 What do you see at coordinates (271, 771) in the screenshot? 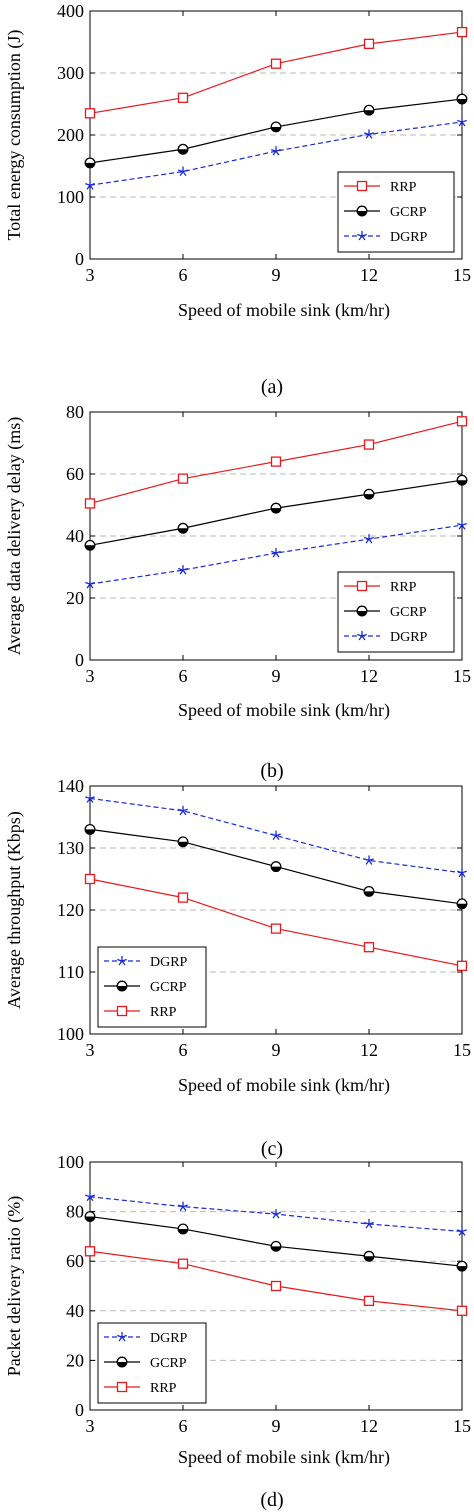
I see `figure-caption: (b)` at bounding box center [271, 771].